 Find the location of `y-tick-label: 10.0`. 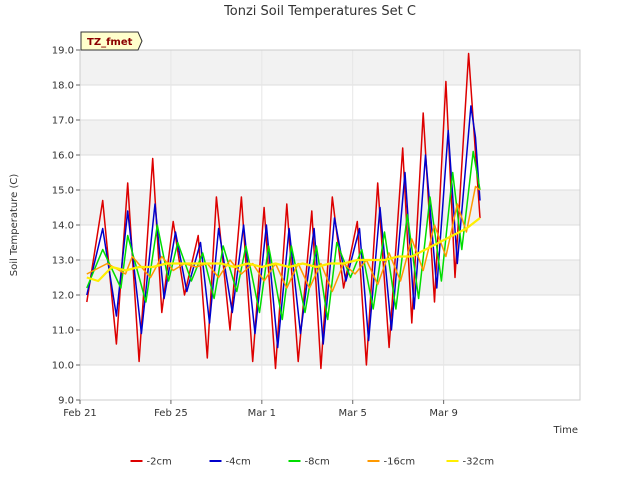

y-tick-label: 10.0 is located at coordinates (63, 366).